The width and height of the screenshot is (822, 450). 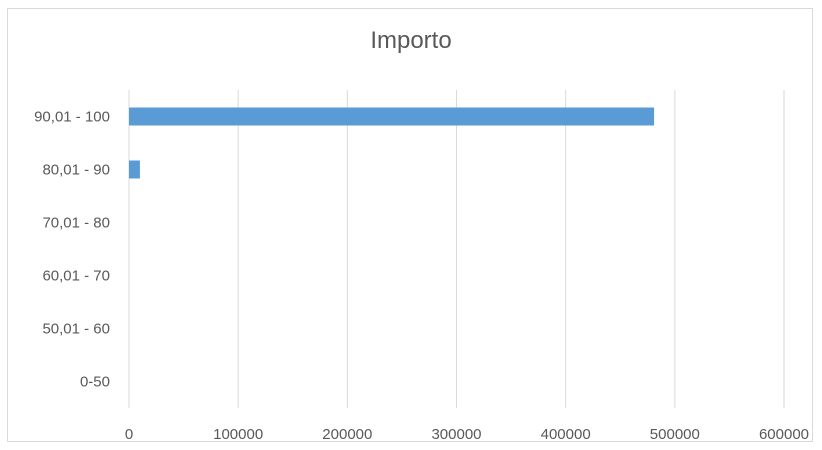 What do you see at coordinates (95, 382) in the screenshot?
I see `category-label: 0-50` at bounding box center [95, 382].